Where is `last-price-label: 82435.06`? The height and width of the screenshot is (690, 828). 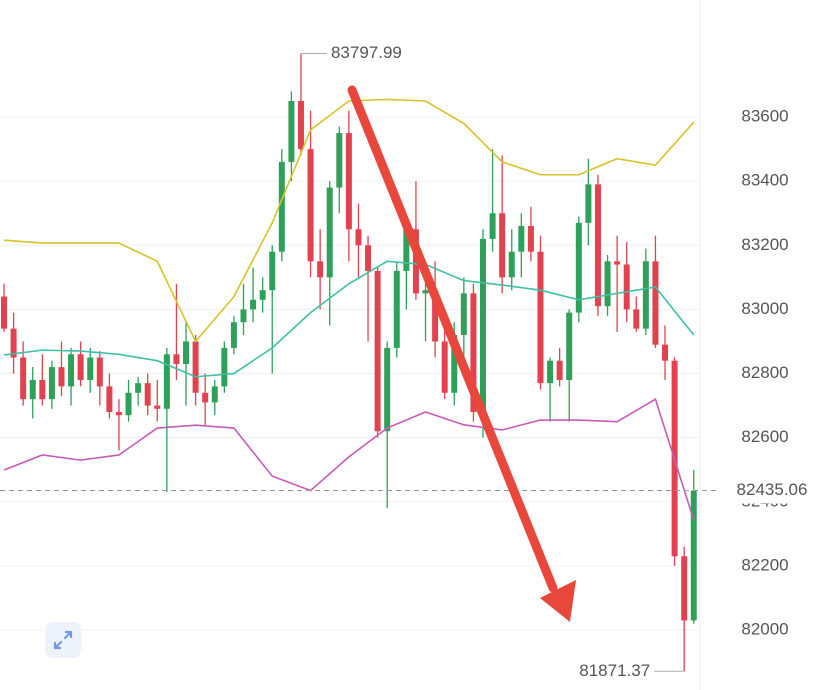 last-price-label: 82435.06 is located at coordinates (772, 489).